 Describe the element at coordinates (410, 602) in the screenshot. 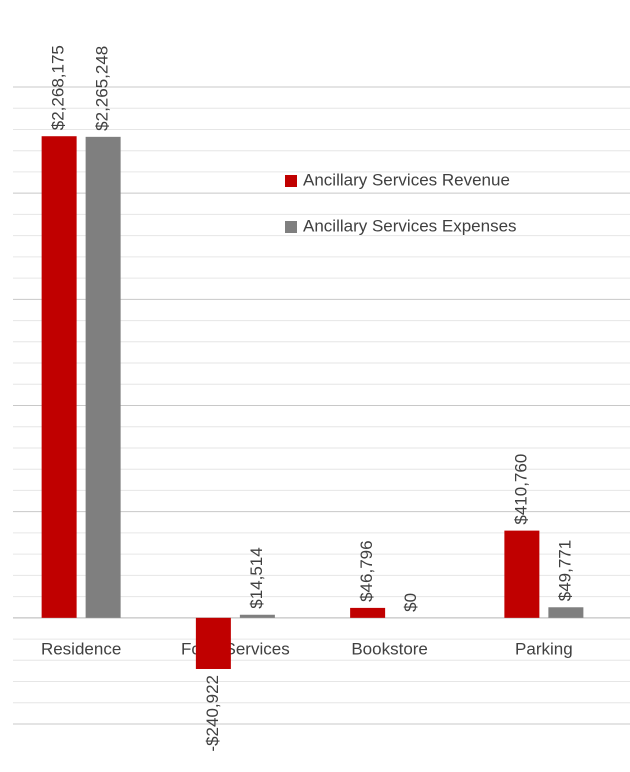

I see `value-label: $0` at that location.